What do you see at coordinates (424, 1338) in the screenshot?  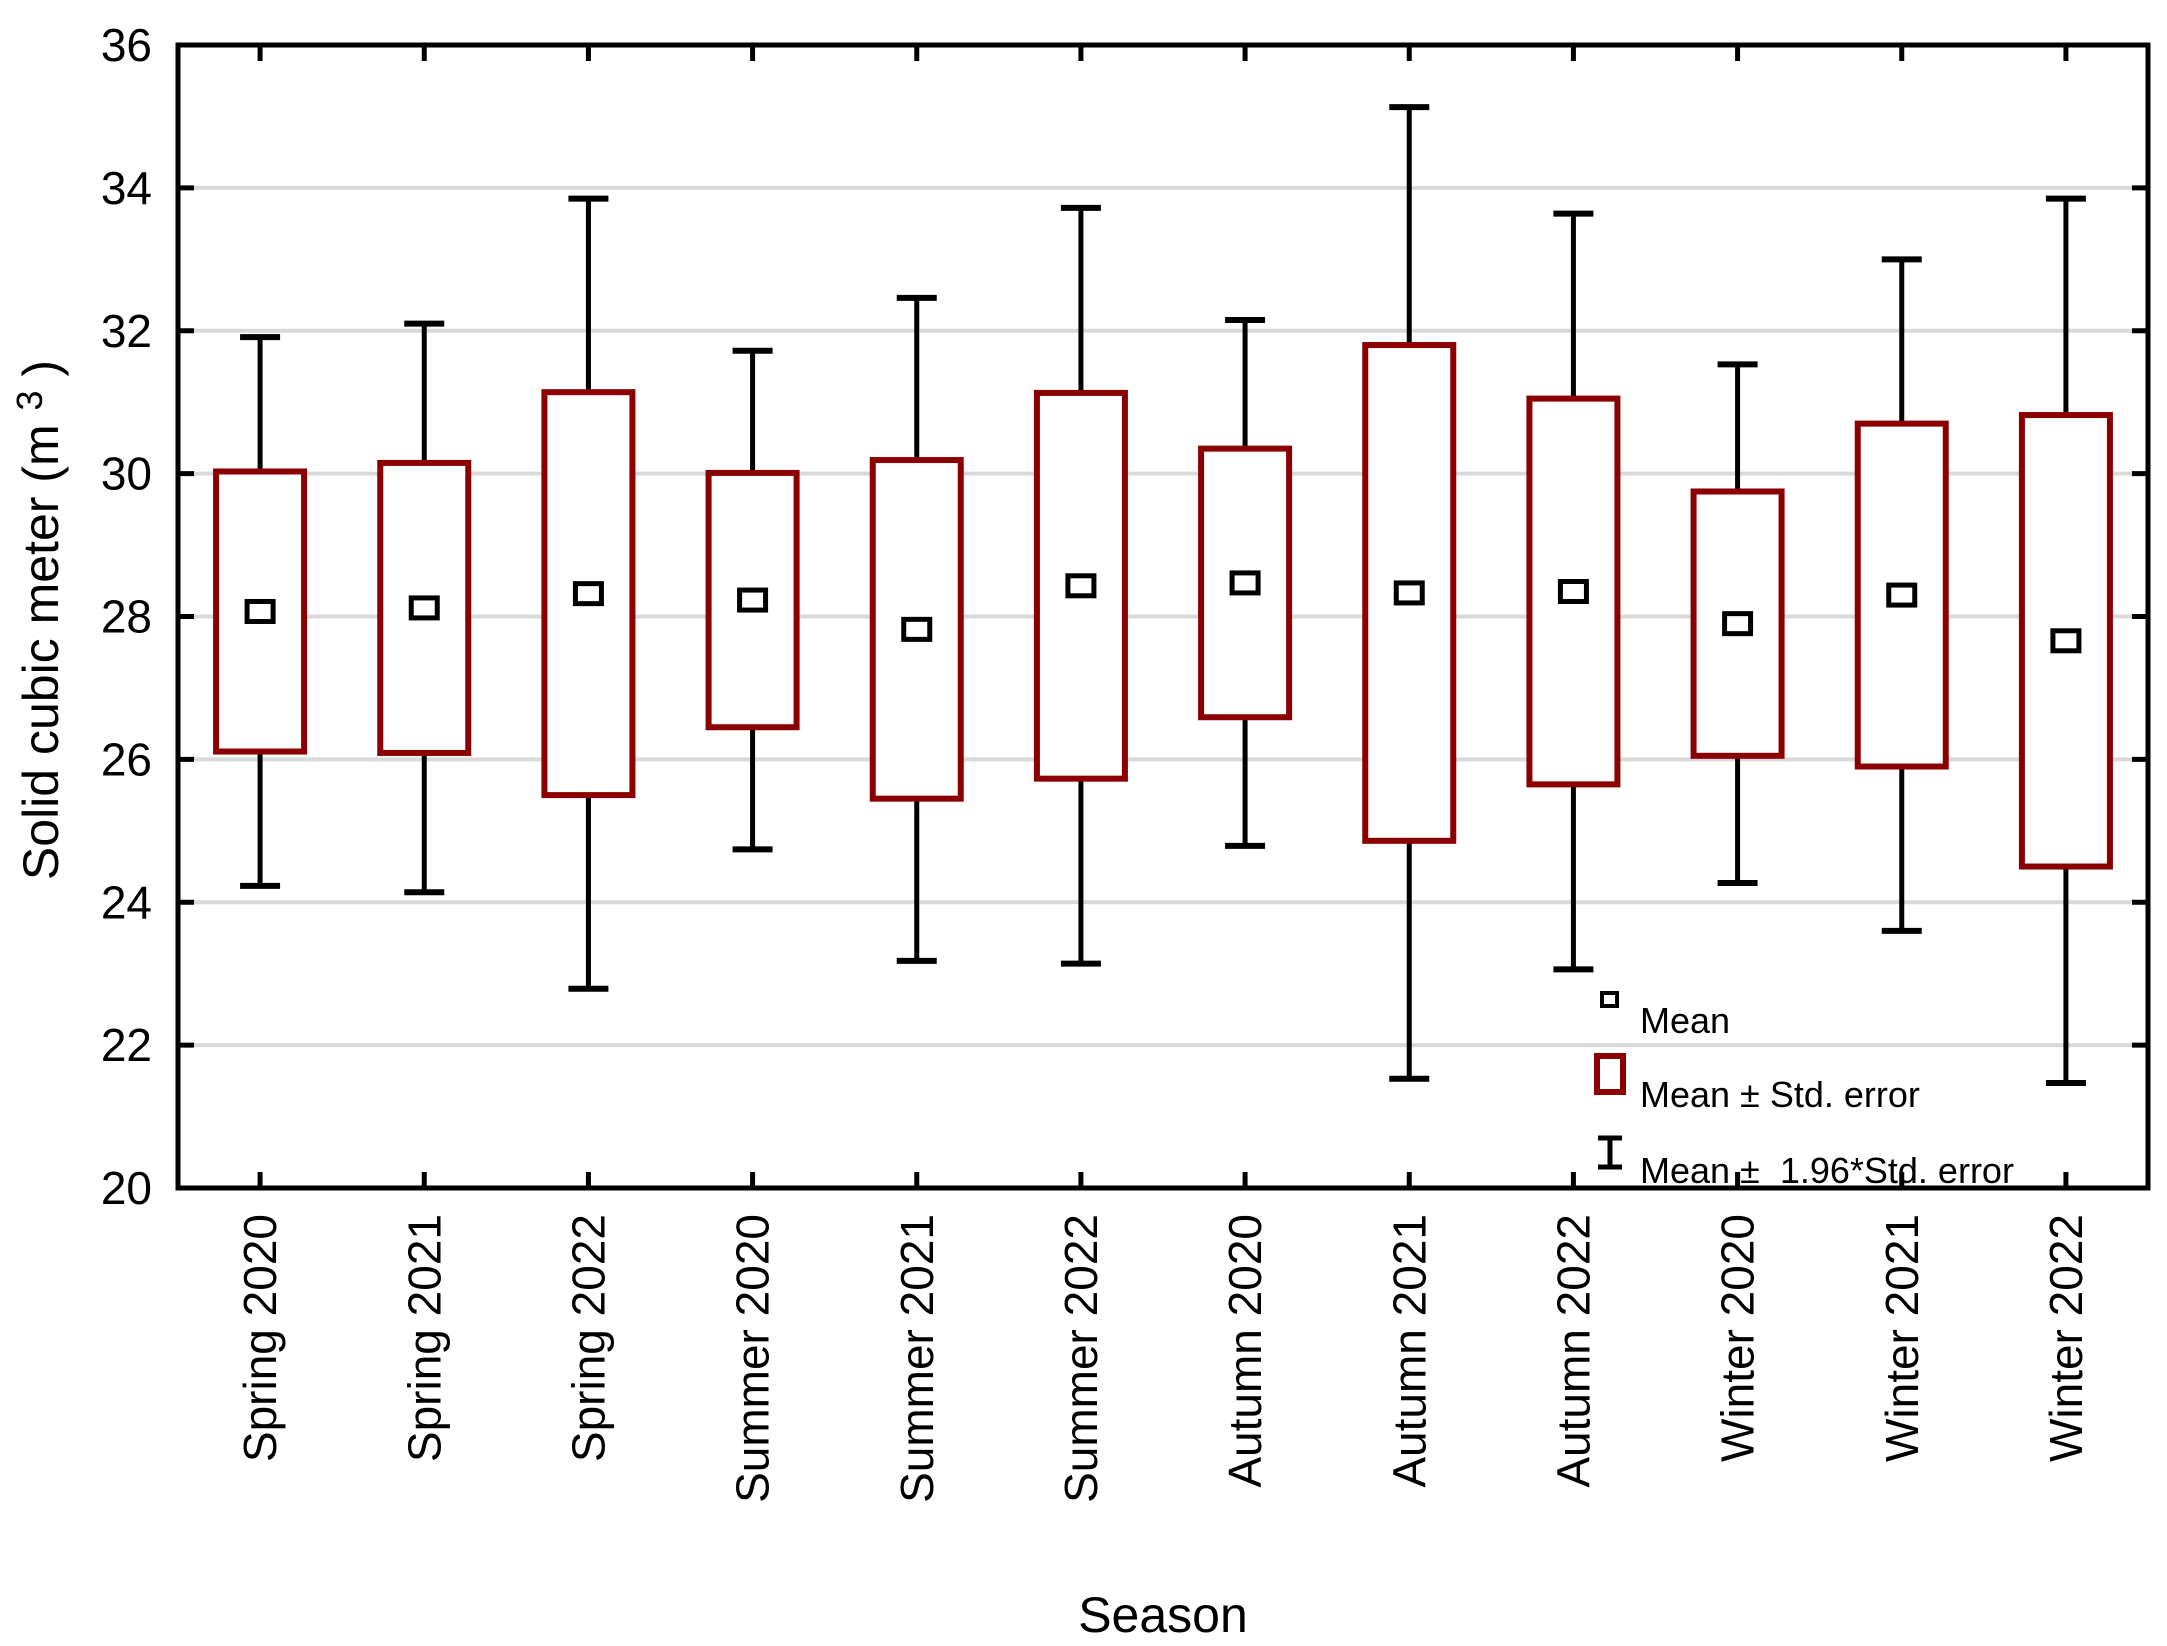 I see `x-tick-label-spring-2021: Spring 2021` at bounding box center [424, 1338].